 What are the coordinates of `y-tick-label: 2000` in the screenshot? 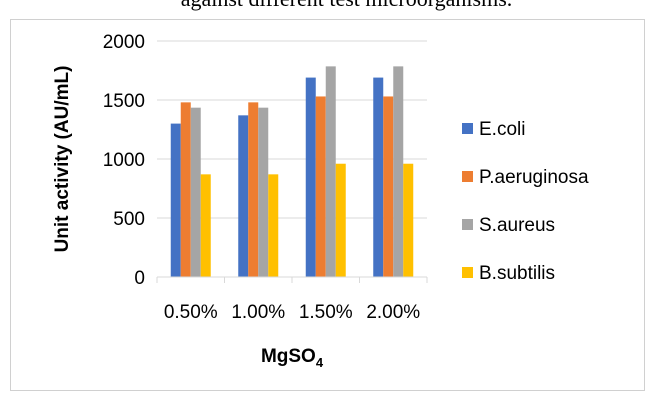 It's located at (124, 42).